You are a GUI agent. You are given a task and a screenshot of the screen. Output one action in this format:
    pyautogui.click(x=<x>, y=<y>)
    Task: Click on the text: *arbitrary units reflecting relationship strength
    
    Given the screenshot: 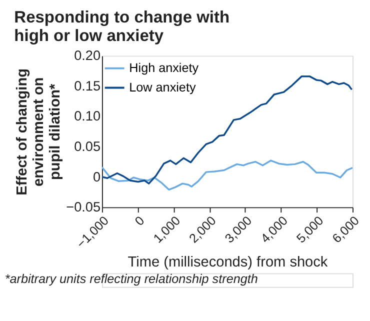 What is the action you would take?
    pyautogui.click(x=131, y=279)
    